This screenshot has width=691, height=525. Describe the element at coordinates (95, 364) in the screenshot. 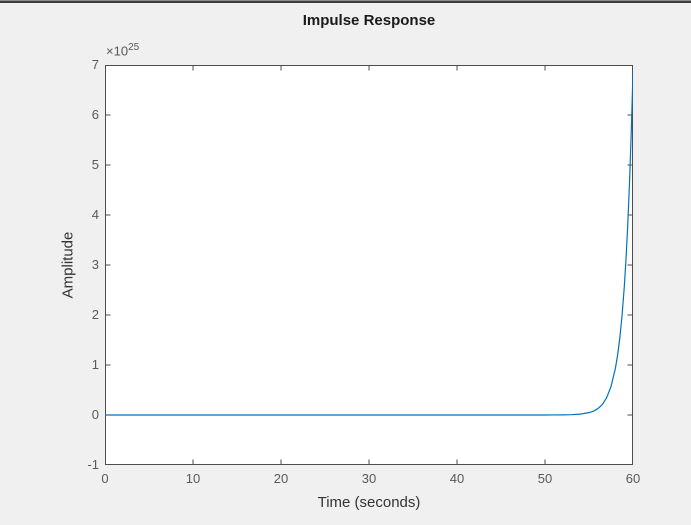

I see `y-tick-label: 1` at that location.